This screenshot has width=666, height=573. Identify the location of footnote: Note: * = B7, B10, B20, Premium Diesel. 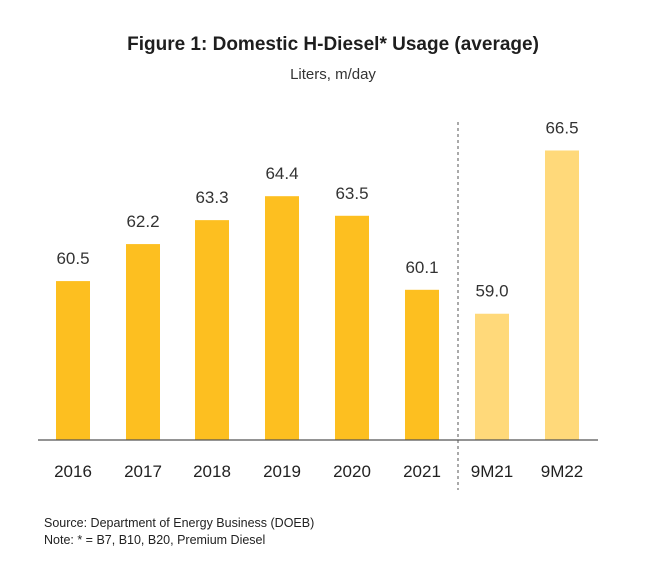
(155, 540).